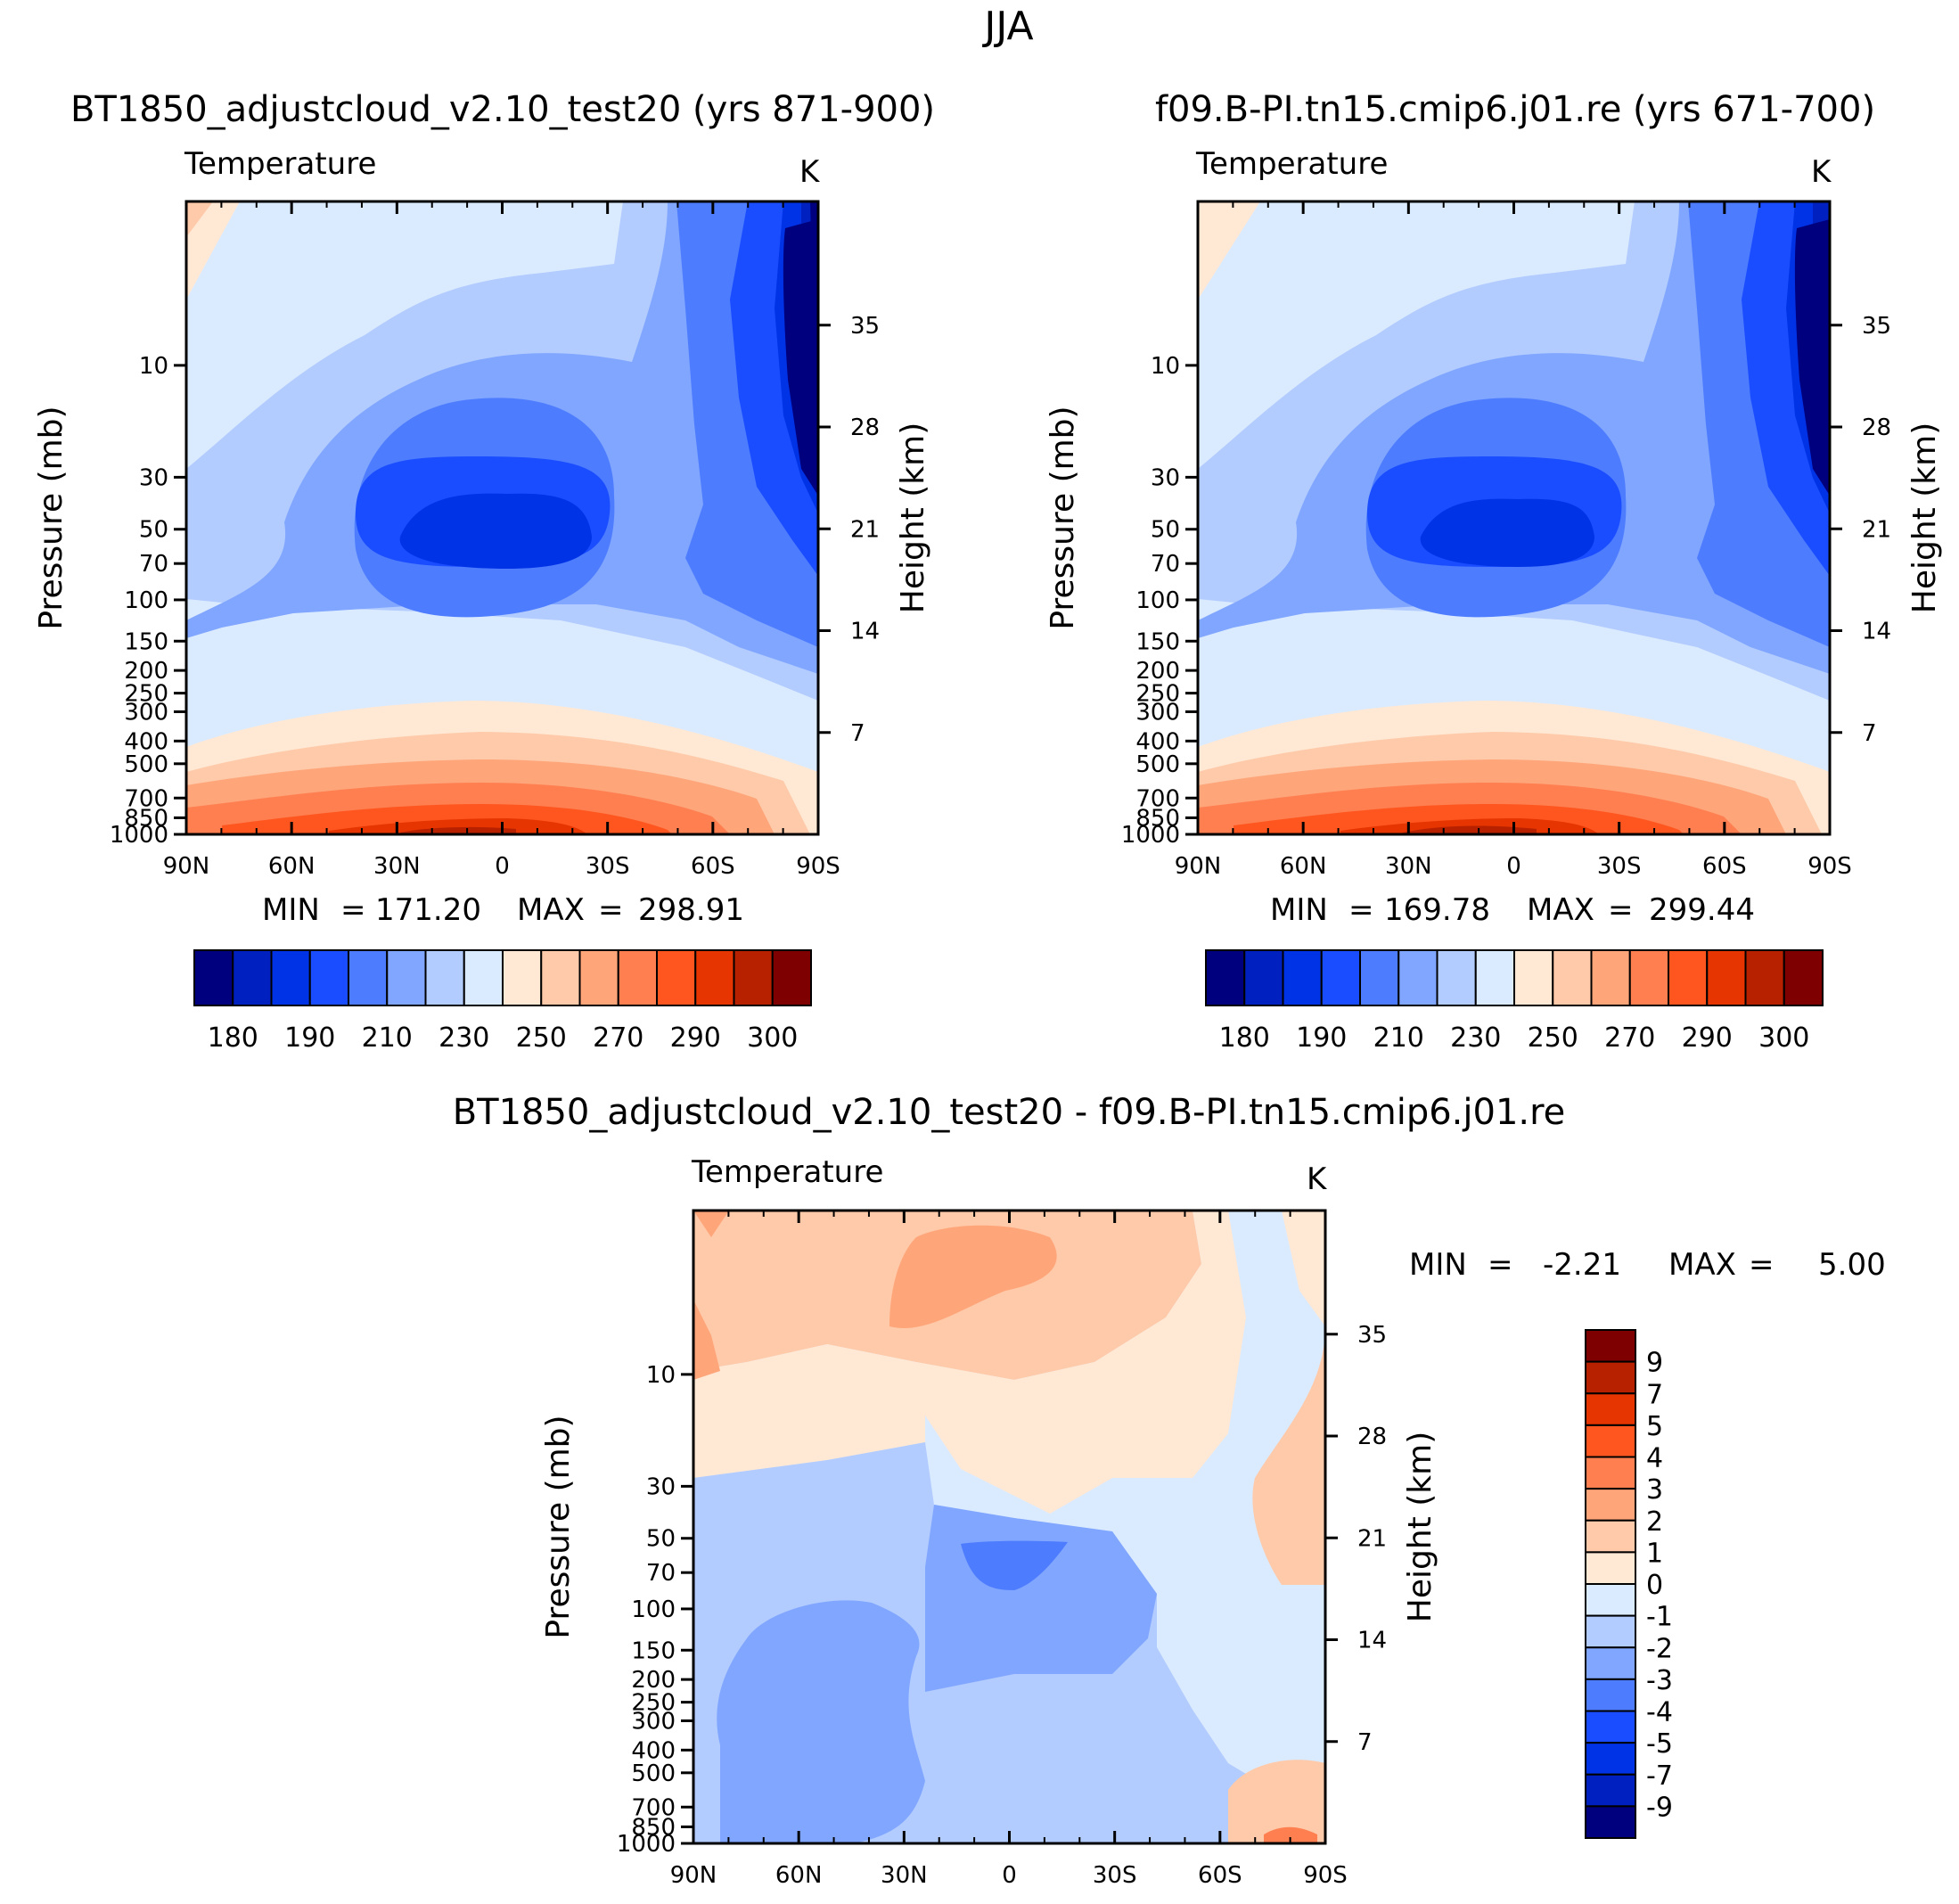  Describe the element at coordinates (1372, 1335) in the screenshot. I see `height-tick-label: 35` at that location.